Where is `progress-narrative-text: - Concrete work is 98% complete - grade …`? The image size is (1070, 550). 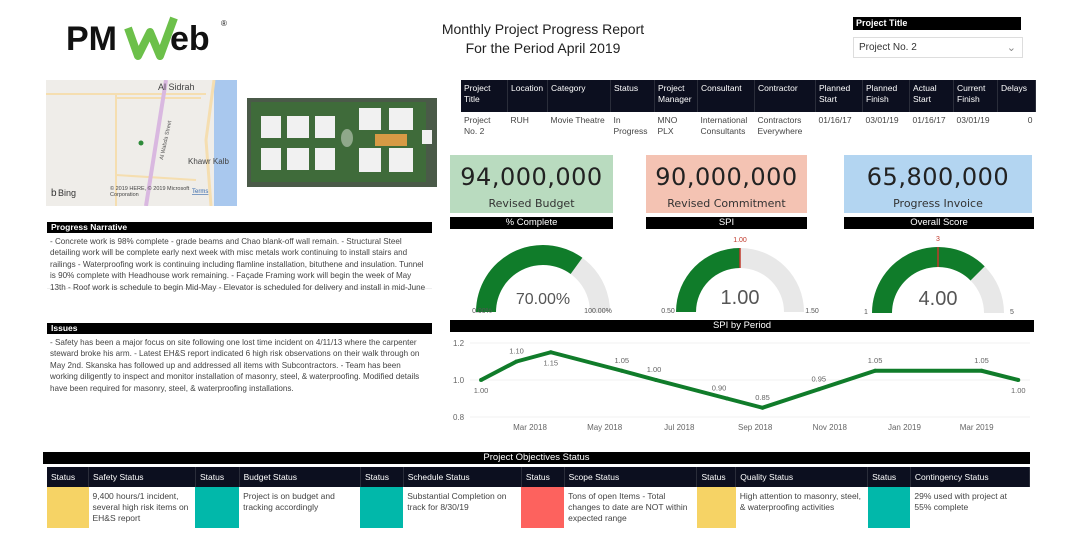
progress-narrative-text: - Concrete work is 98% complete - grade … is located at coordinates (239, 263).